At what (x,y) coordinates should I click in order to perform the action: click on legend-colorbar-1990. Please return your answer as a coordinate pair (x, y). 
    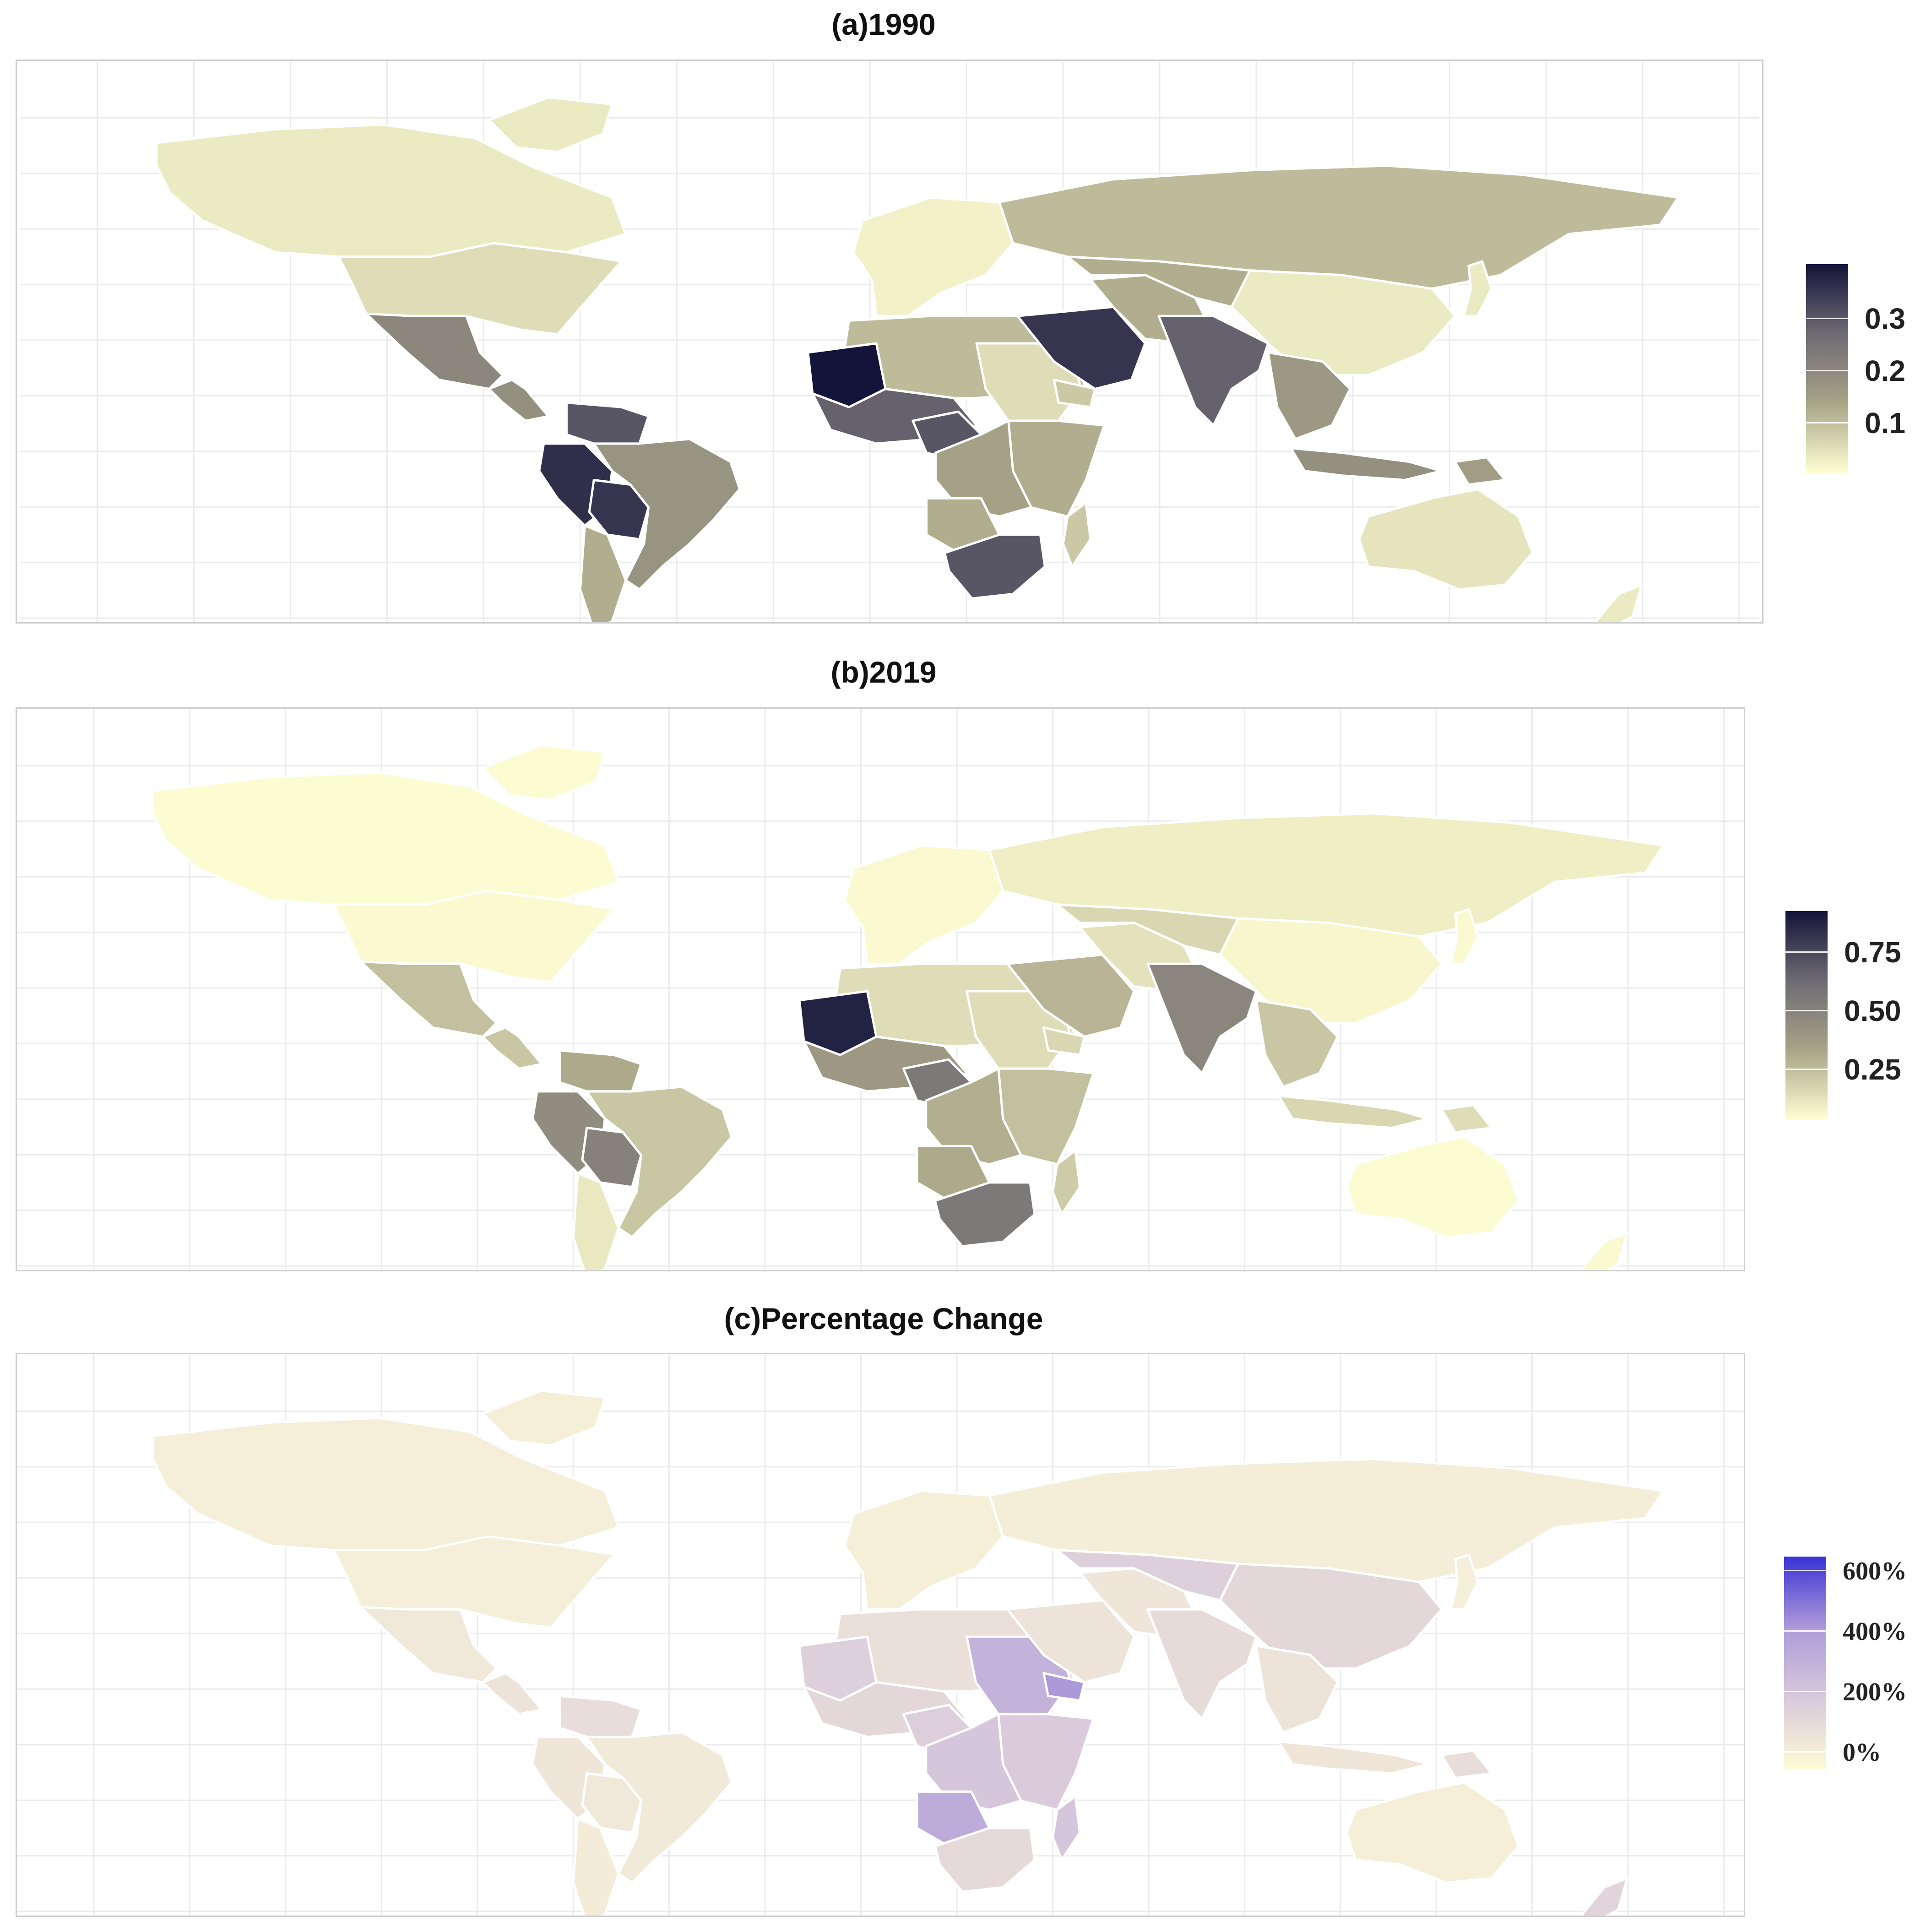
    Looking at the image, I should click on (1827, 368).